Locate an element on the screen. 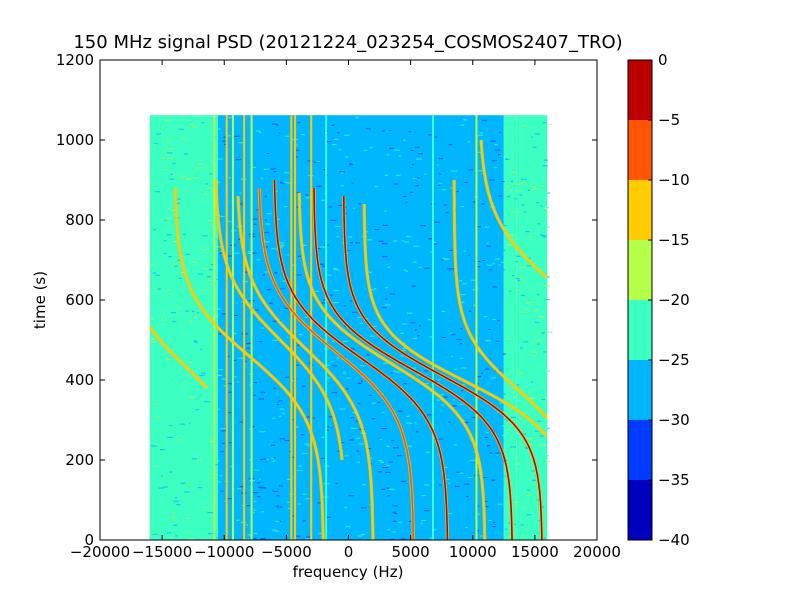 The image size is (800, 600). colorbar-ticks: 0 −5 −10 −15 −20 −25 −30 −35 −40 is located at coordinates (669, 300).